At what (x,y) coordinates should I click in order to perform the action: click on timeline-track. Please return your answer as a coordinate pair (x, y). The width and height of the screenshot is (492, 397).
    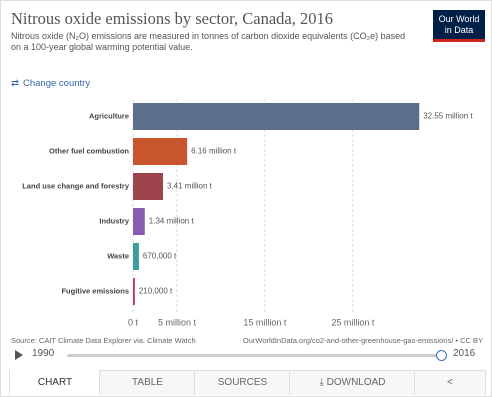
    Looking at the image, I should click on (254, 355).